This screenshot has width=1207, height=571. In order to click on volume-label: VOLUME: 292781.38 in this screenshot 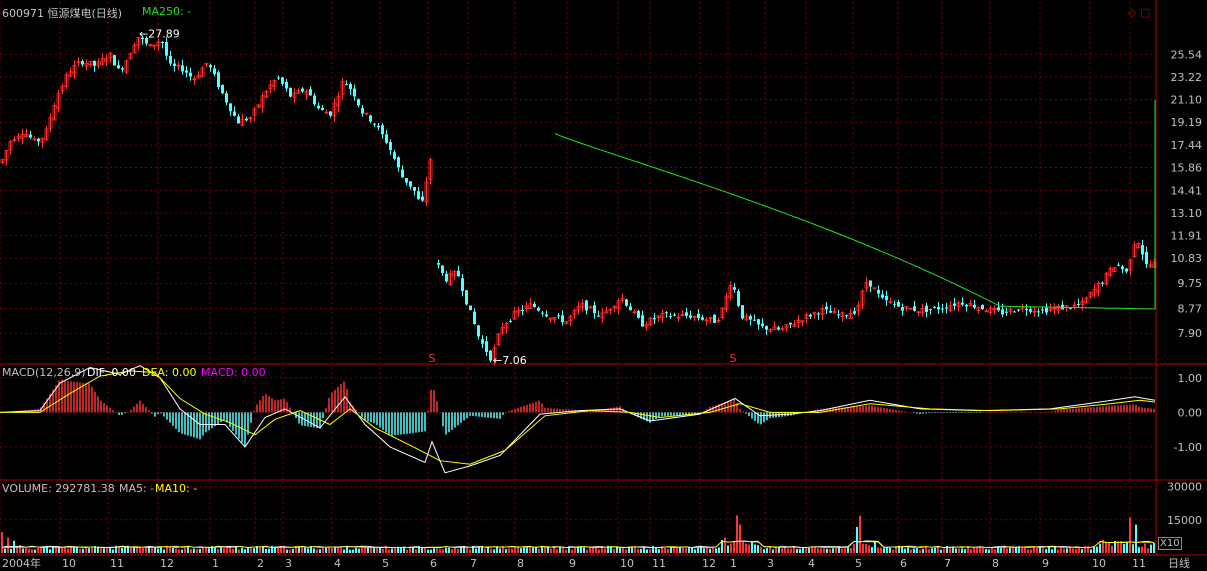, I will do `click(58, 488)`.